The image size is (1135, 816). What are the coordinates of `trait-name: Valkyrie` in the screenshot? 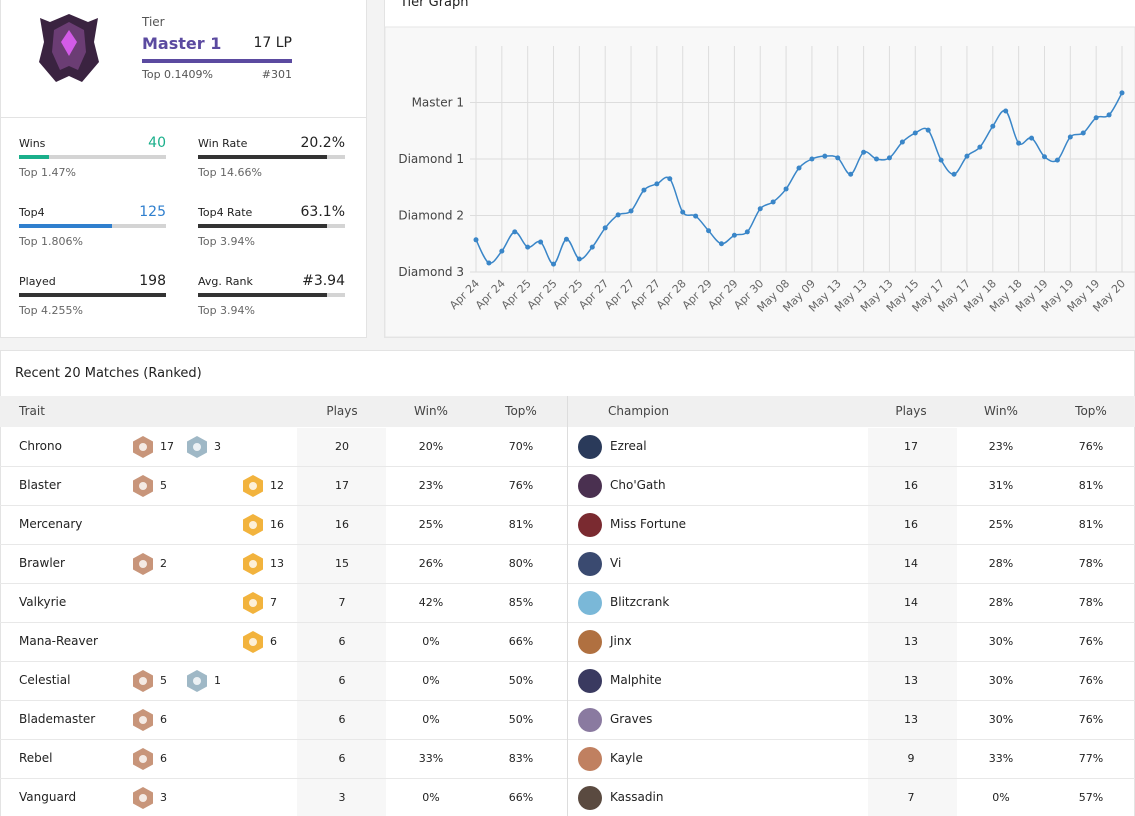 It's located at (43, 602).